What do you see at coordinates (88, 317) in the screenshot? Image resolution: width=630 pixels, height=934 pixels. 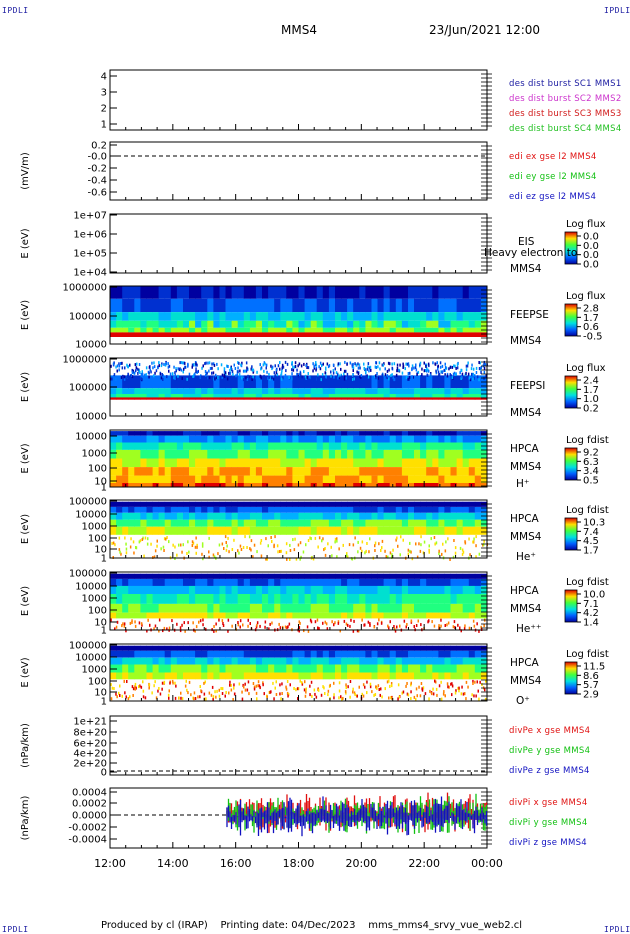 I see `y-tick-label: 100000` at bounding box center [88, 317].